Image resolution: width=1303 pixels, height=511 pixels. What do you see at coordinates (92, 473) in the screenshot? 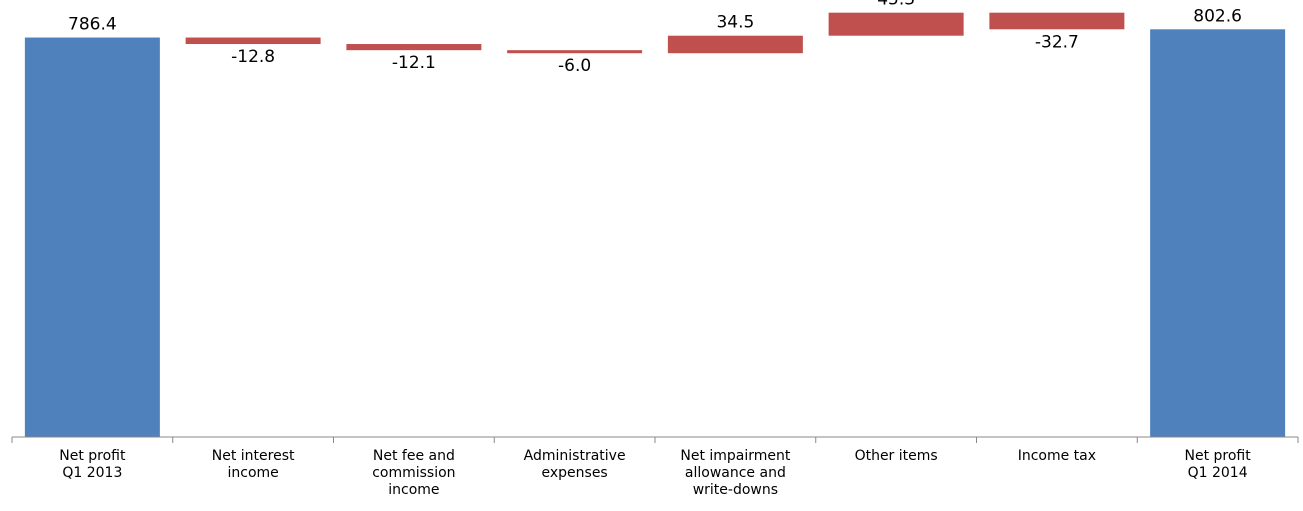
I see `category-label-line: Q1 2013` at bounding box center [92, 473].